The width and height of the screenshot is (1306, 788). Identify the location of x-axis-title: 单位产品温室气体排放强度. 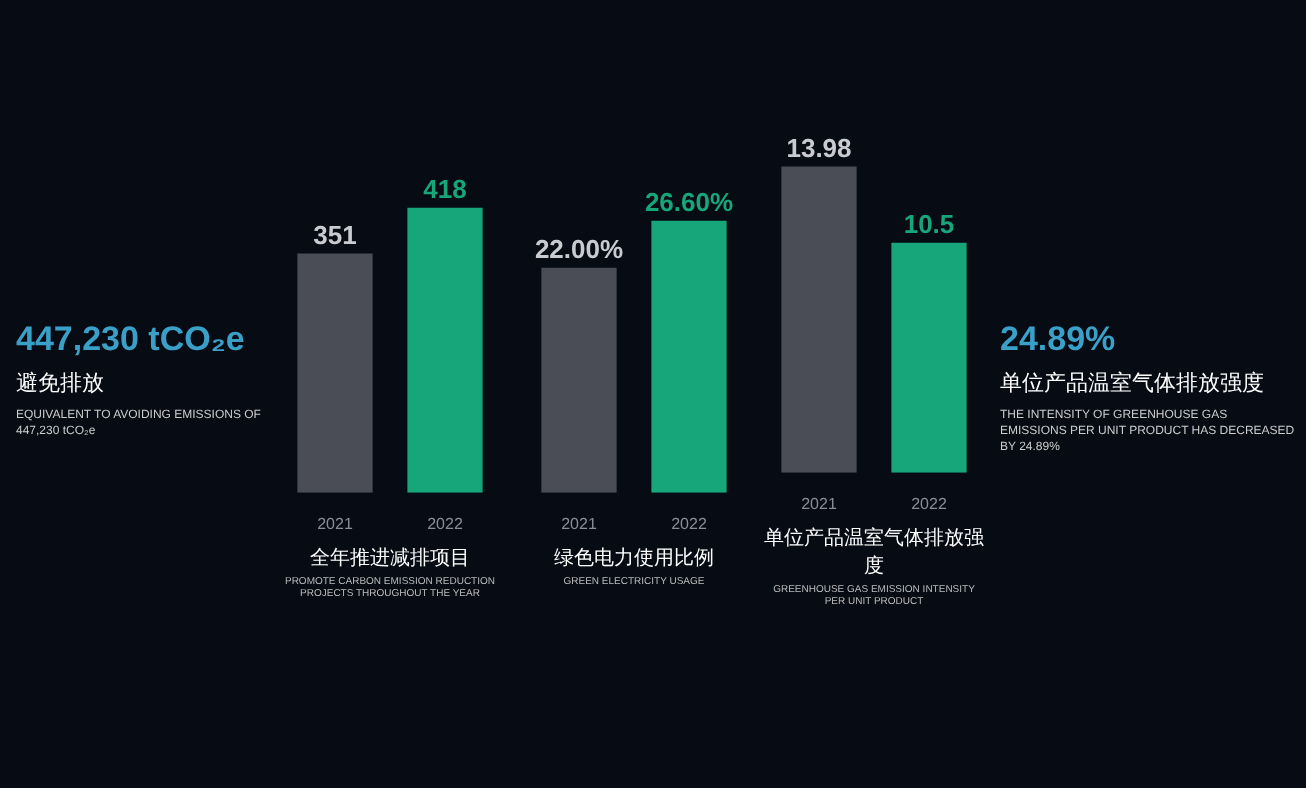
(874, 552).